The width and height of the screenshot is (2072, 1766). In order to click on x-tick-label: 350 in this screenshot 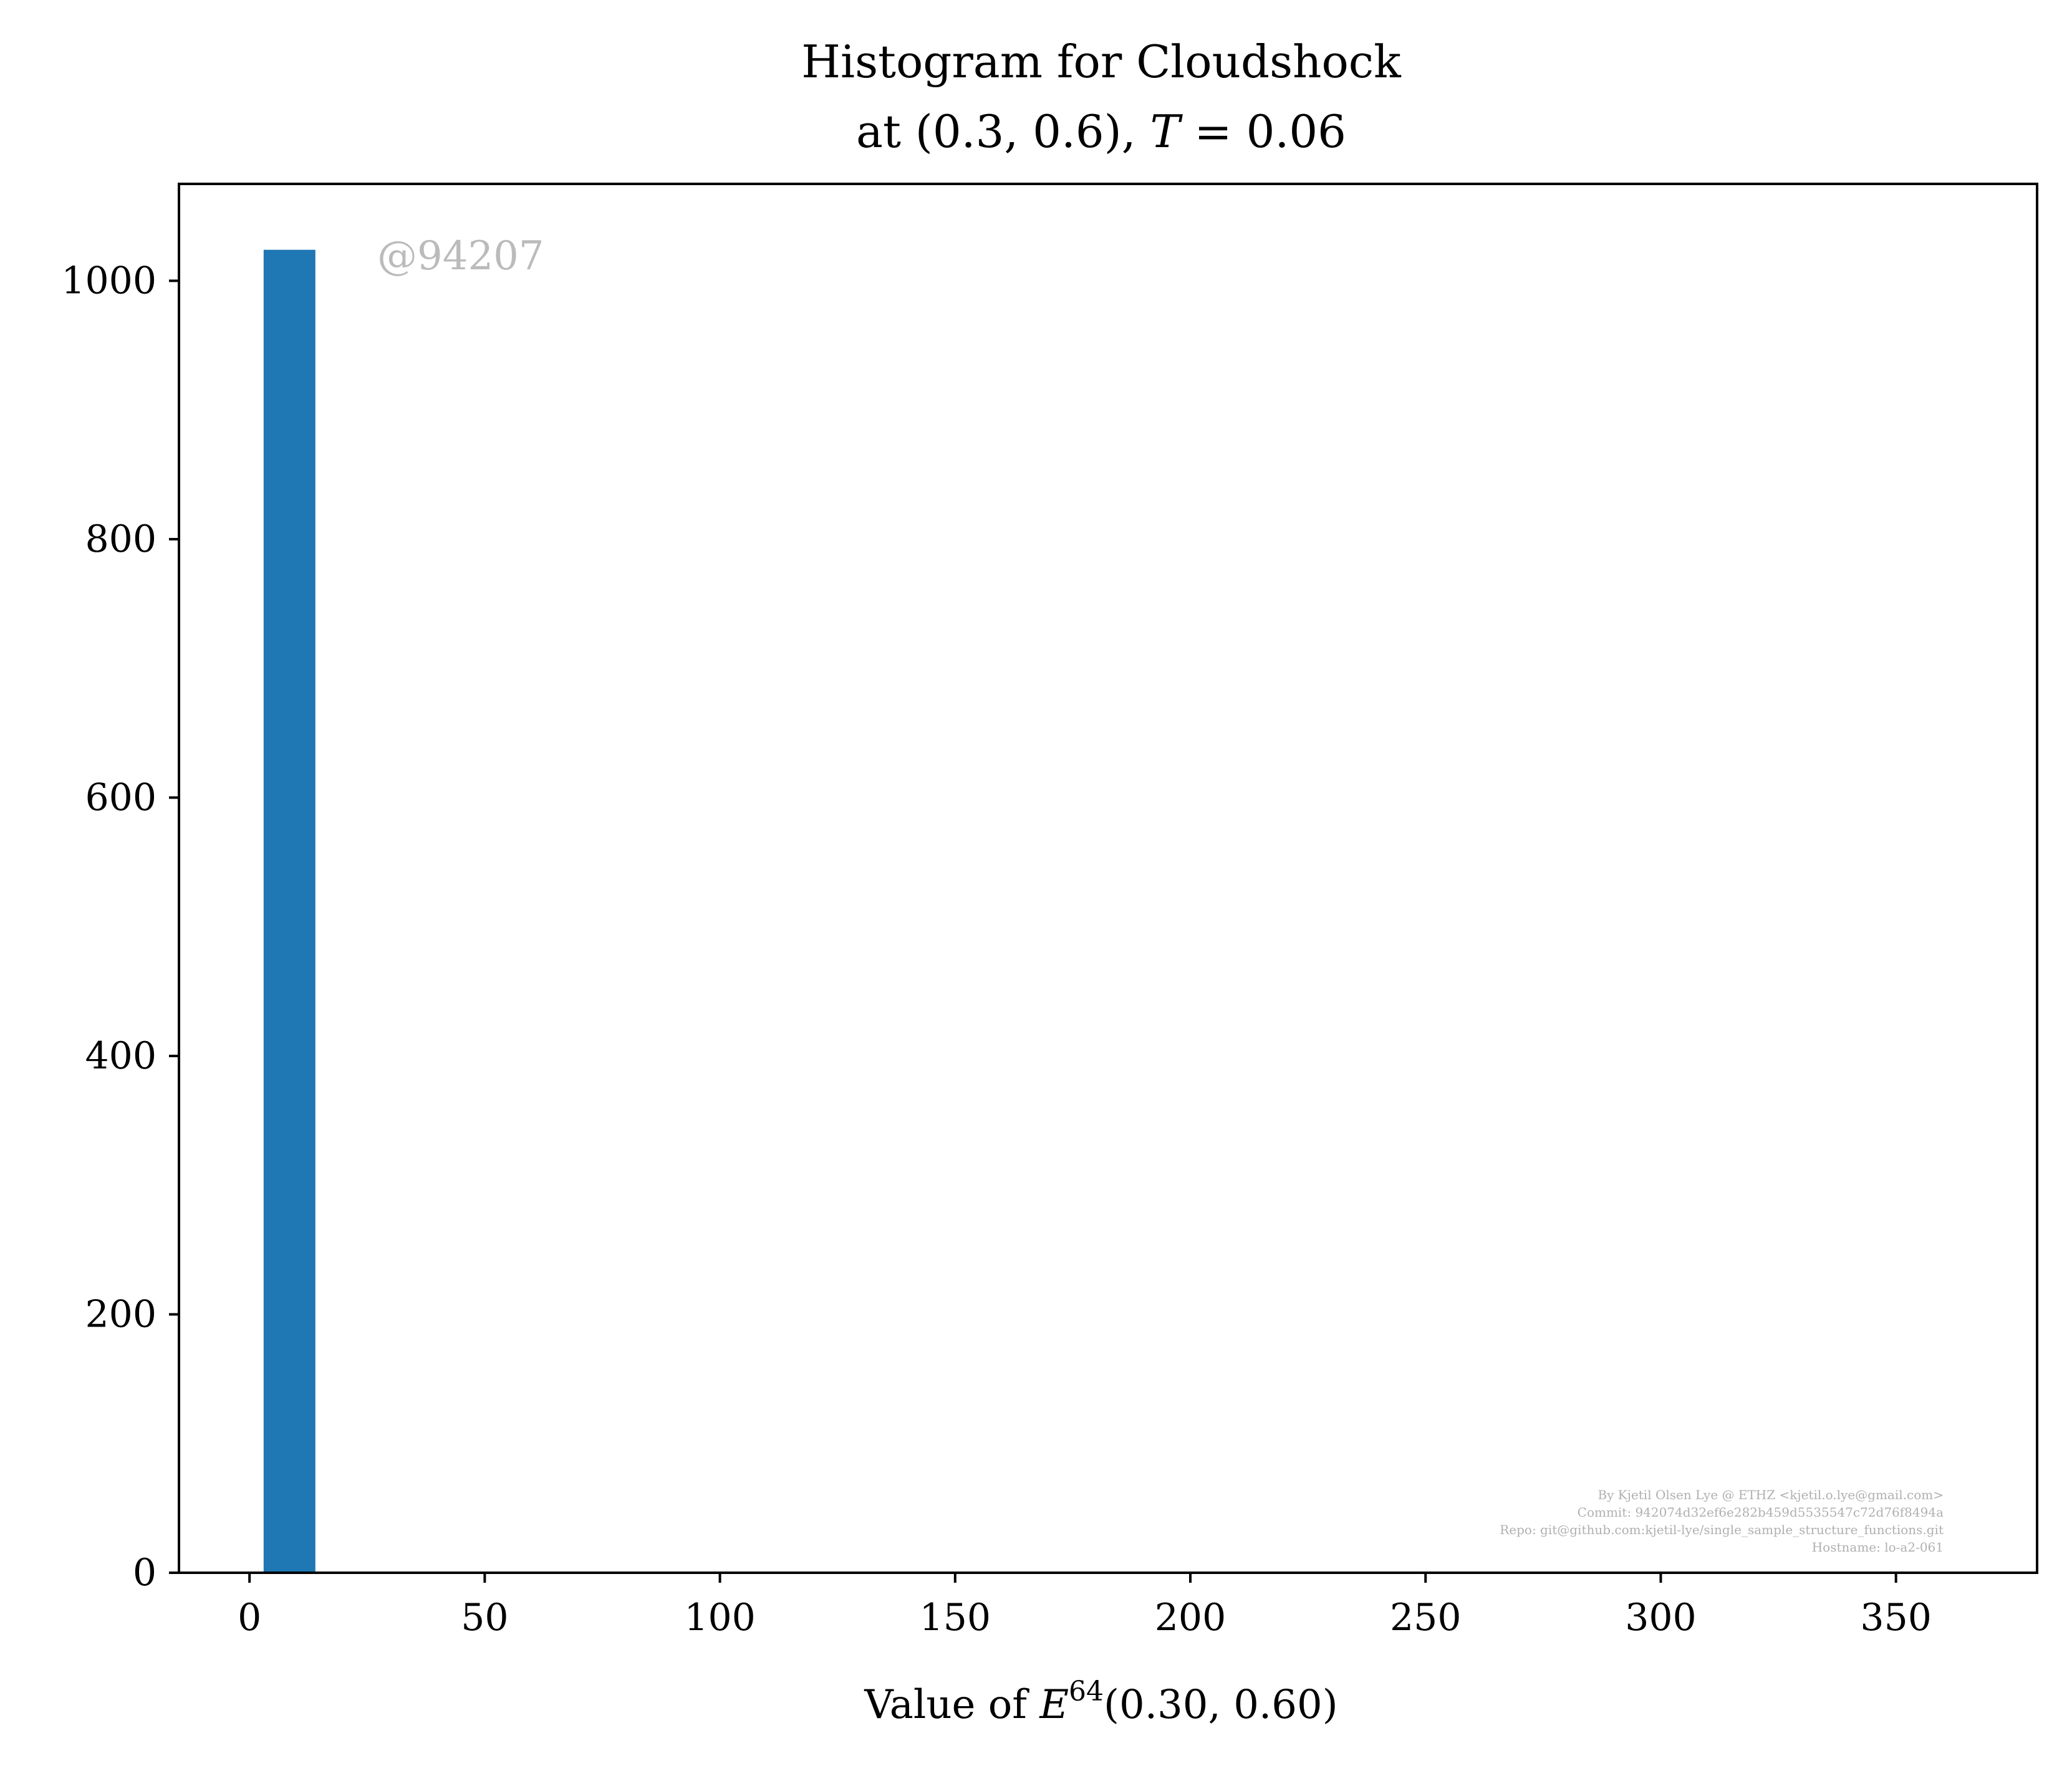, I will do `click(1896, 1618)`.